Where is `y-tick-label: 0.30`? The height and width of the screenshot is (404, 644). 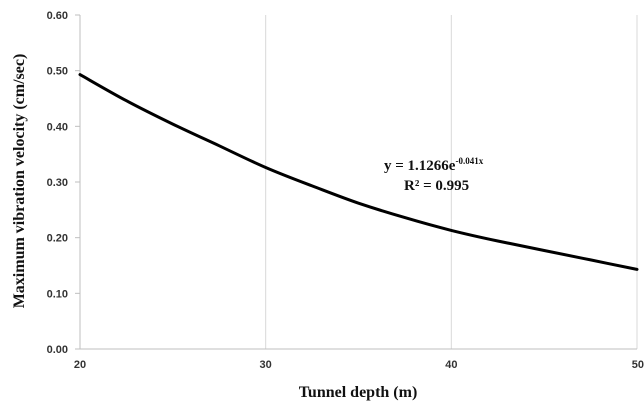 y-tick-label: 0.30 is located at coordinates (57, 183).